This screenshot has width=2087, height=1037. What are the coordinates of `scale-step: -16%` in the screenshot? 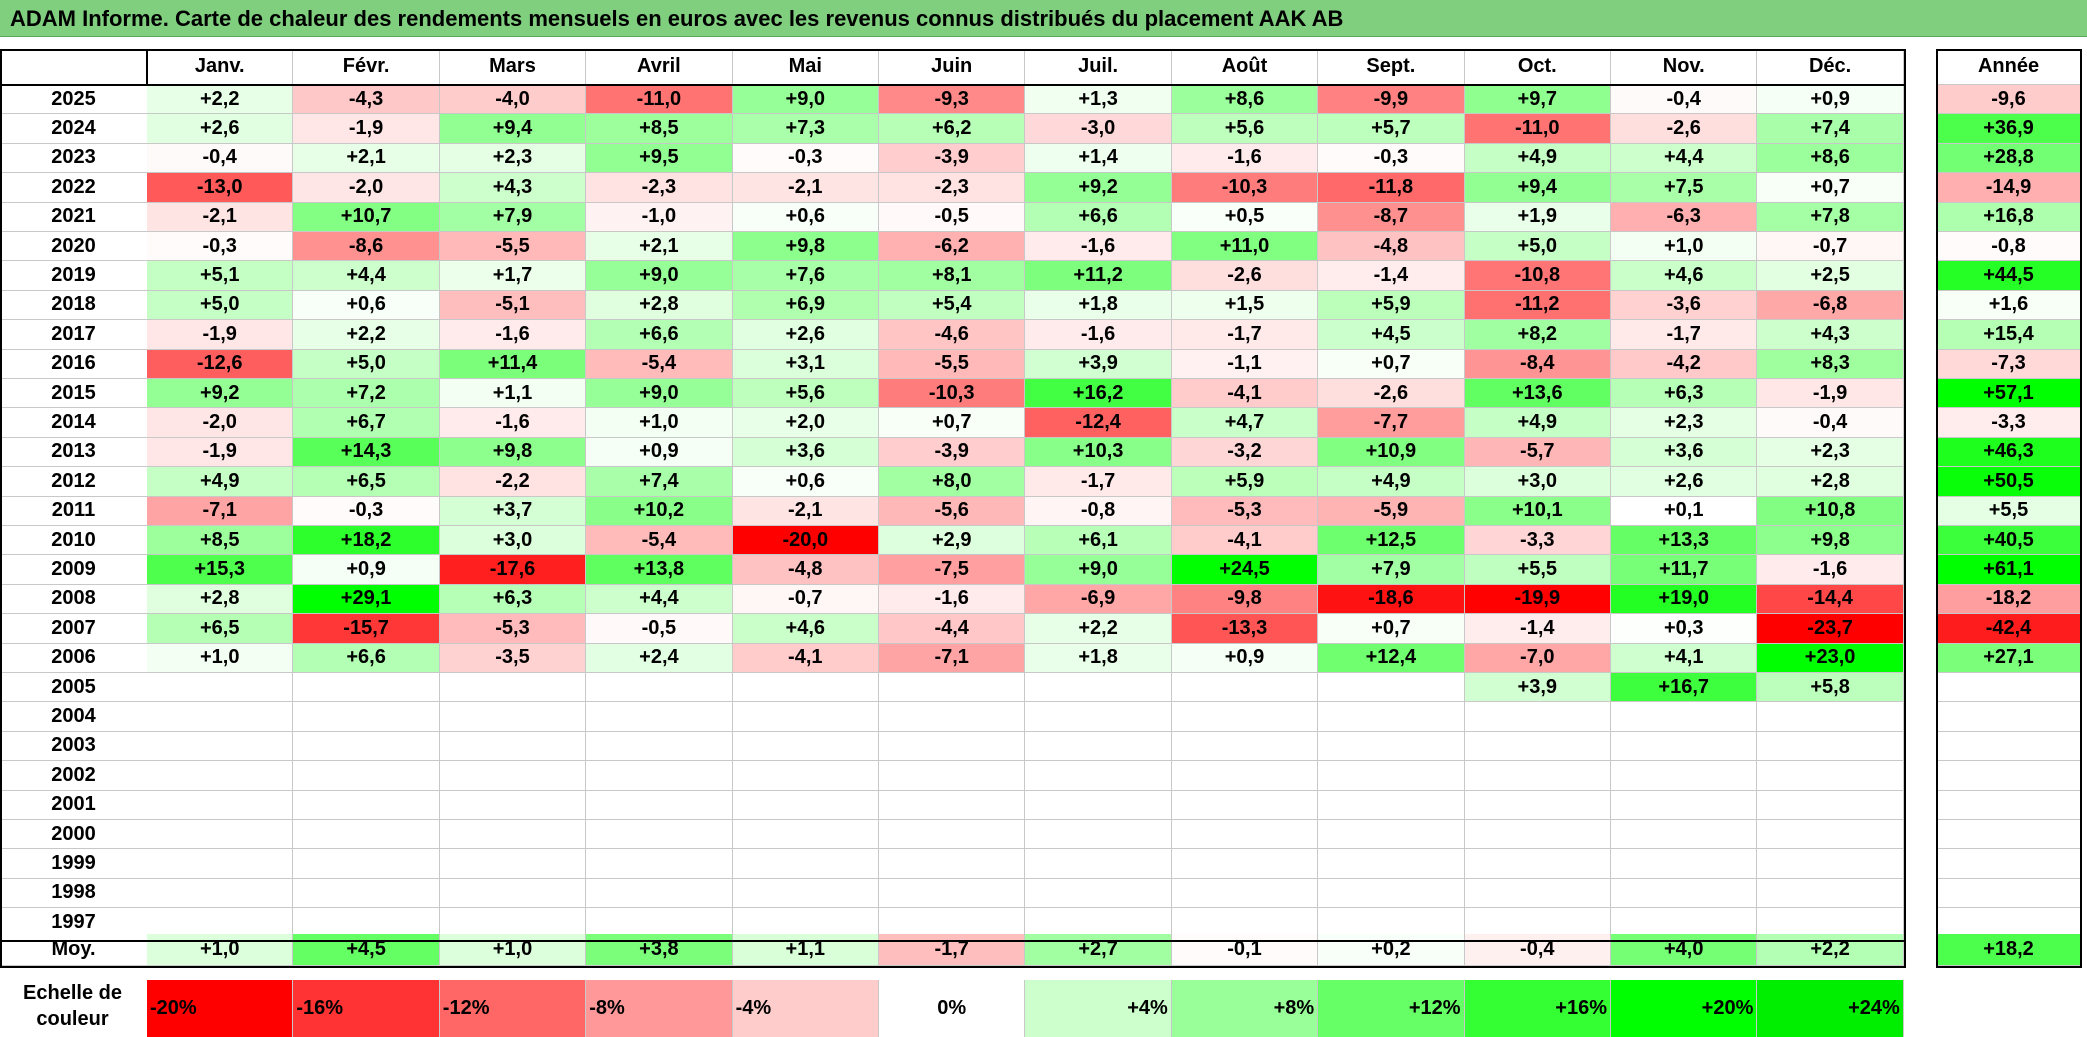 It's located at (366, 1008).